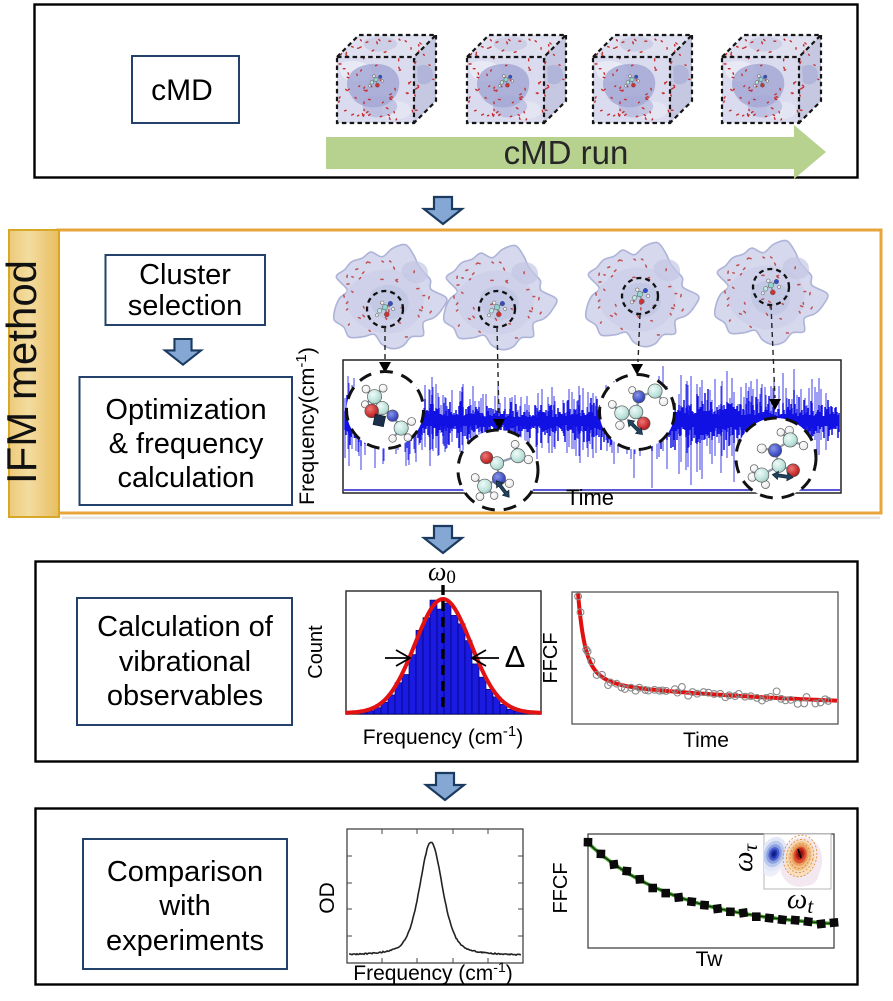  I want to click on svg-text: ωτ, so click(744, 857).